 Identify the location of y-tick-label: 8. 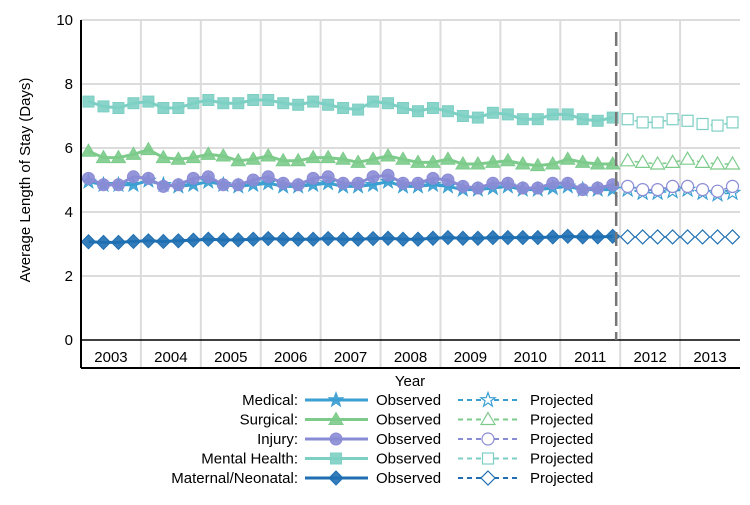
(69, 84).